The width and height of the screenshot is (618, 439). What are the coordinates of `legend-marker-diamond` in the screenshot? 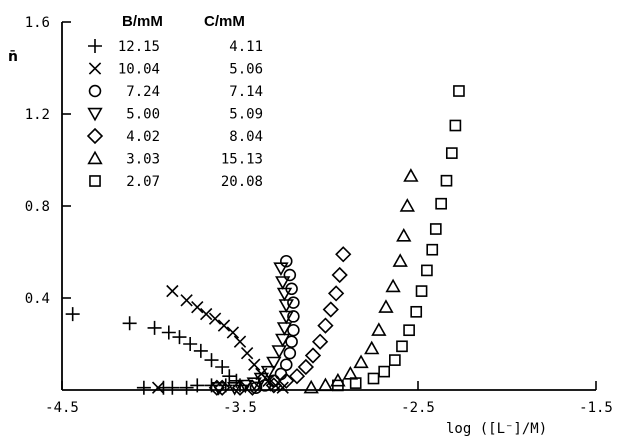 It's located at (95, 136).